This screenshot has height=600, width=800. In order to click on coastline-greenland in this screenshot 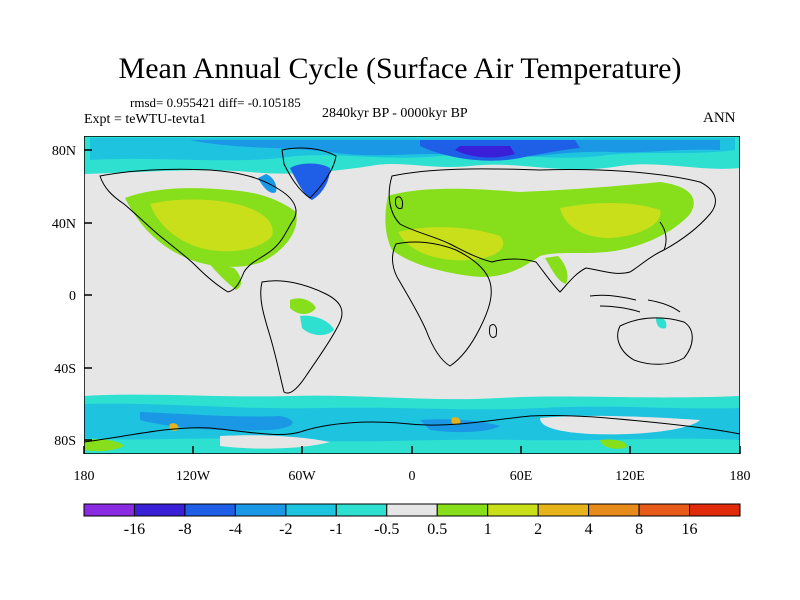, I will do `click(309, 173)`.